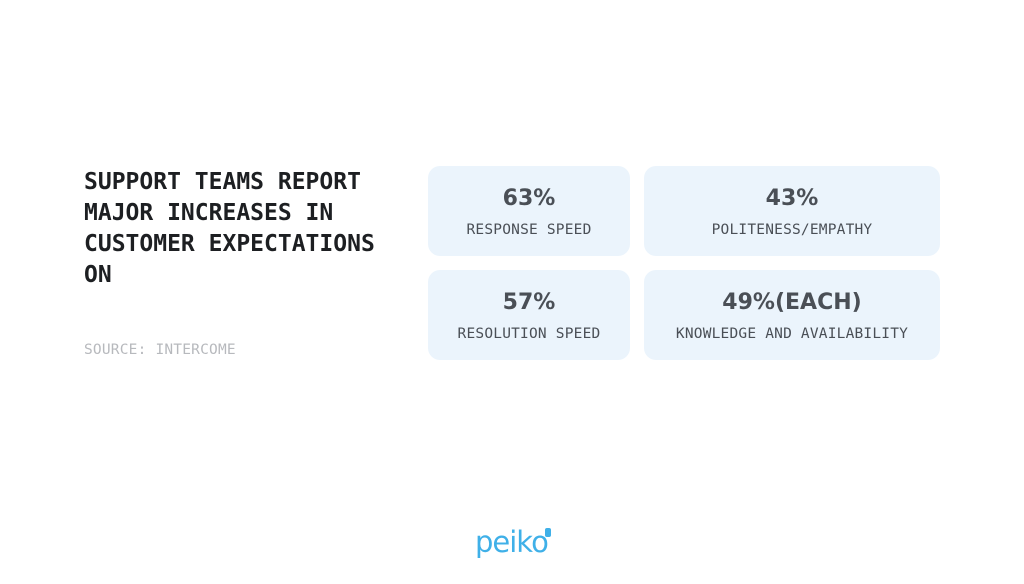 This screenshot has height=584, width=1024. I want to click on source-note: SOURCE: INTERCOME, so click(160, 350).